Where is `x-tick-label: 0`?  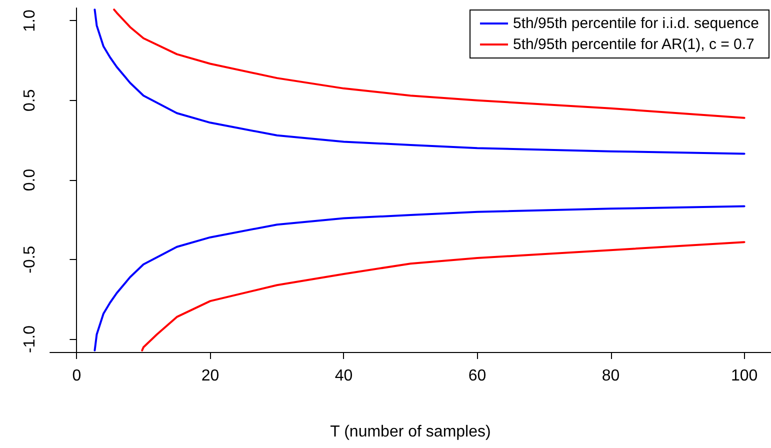
x-tick-label: 0 is located at coordinates (77, 376).